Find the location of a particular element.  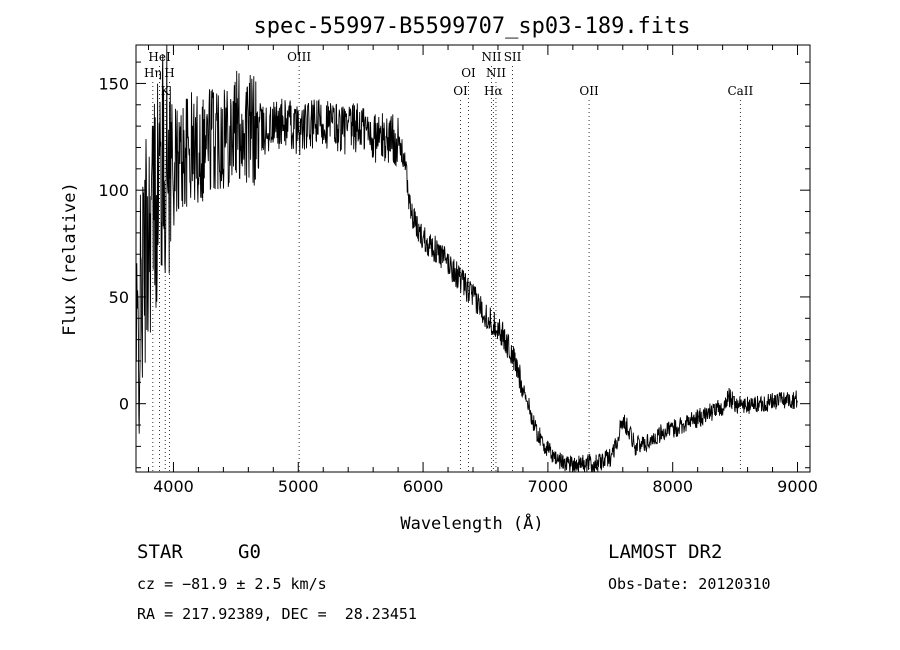

x-tick-label: 7000 is located at coordinates (548, 486).